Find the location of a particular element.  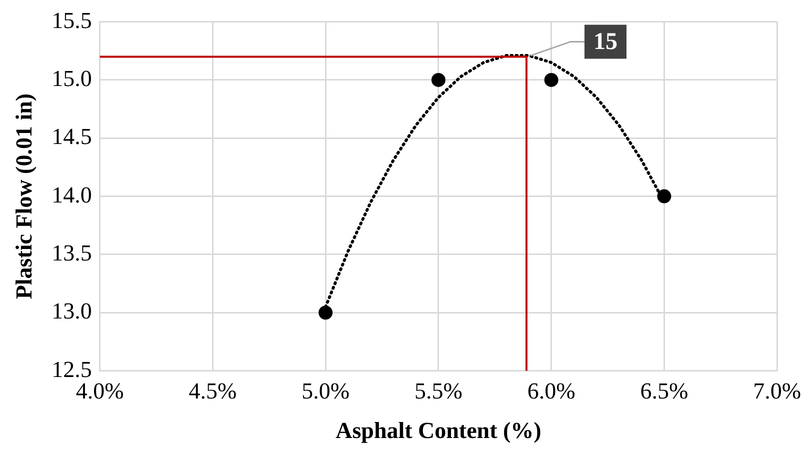

y-tick-label: 15.0 is located at coordinates (72, 79).